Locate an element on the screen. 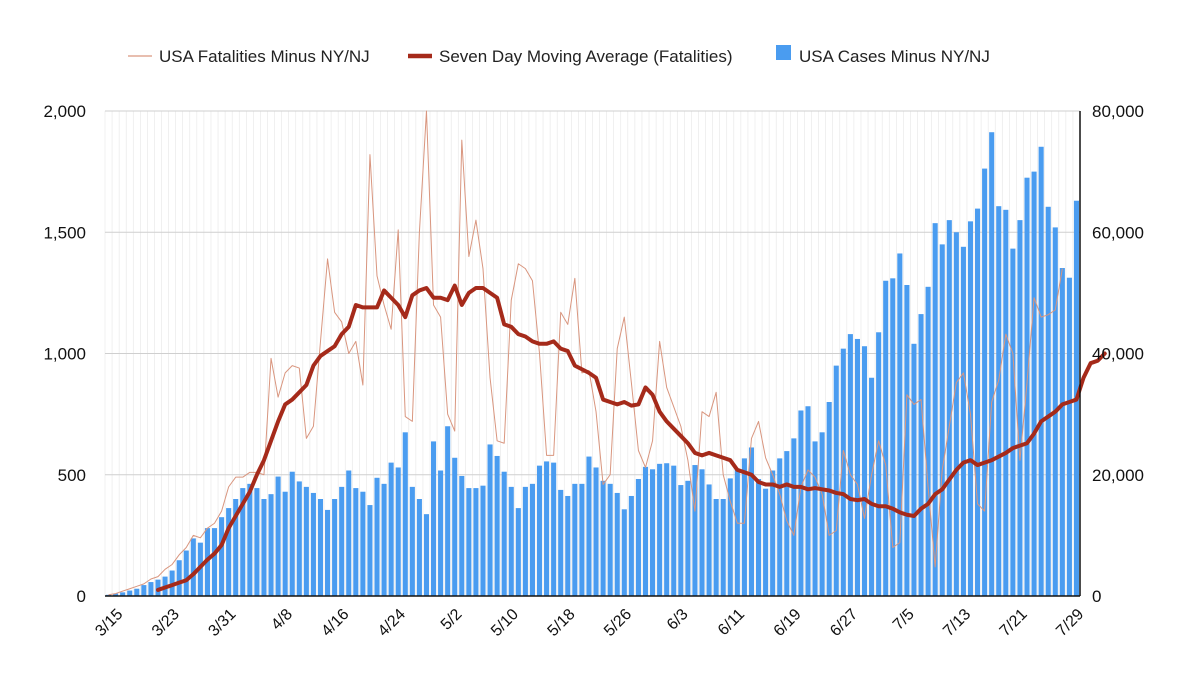 This screenshot has width=1200, height=683. x-tick-label: 4/16 is located at coordinates (335, 623).